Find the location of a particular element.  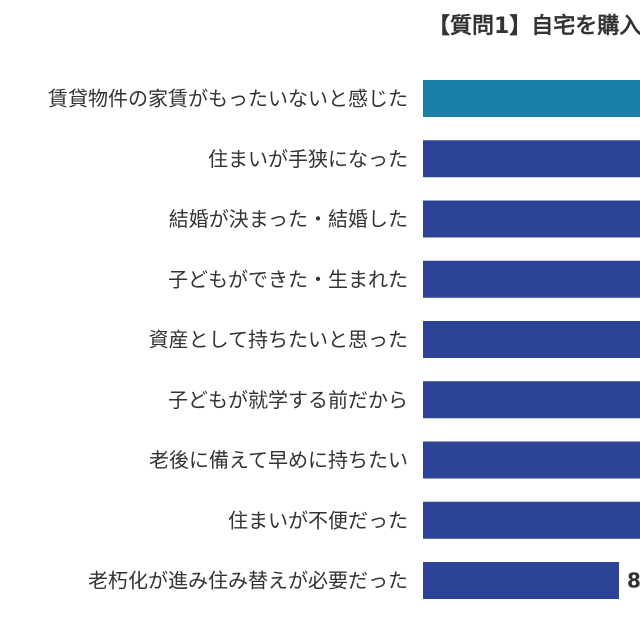

category-label-6: 子どもが就学する前だから is located at coordinates (288, 400).